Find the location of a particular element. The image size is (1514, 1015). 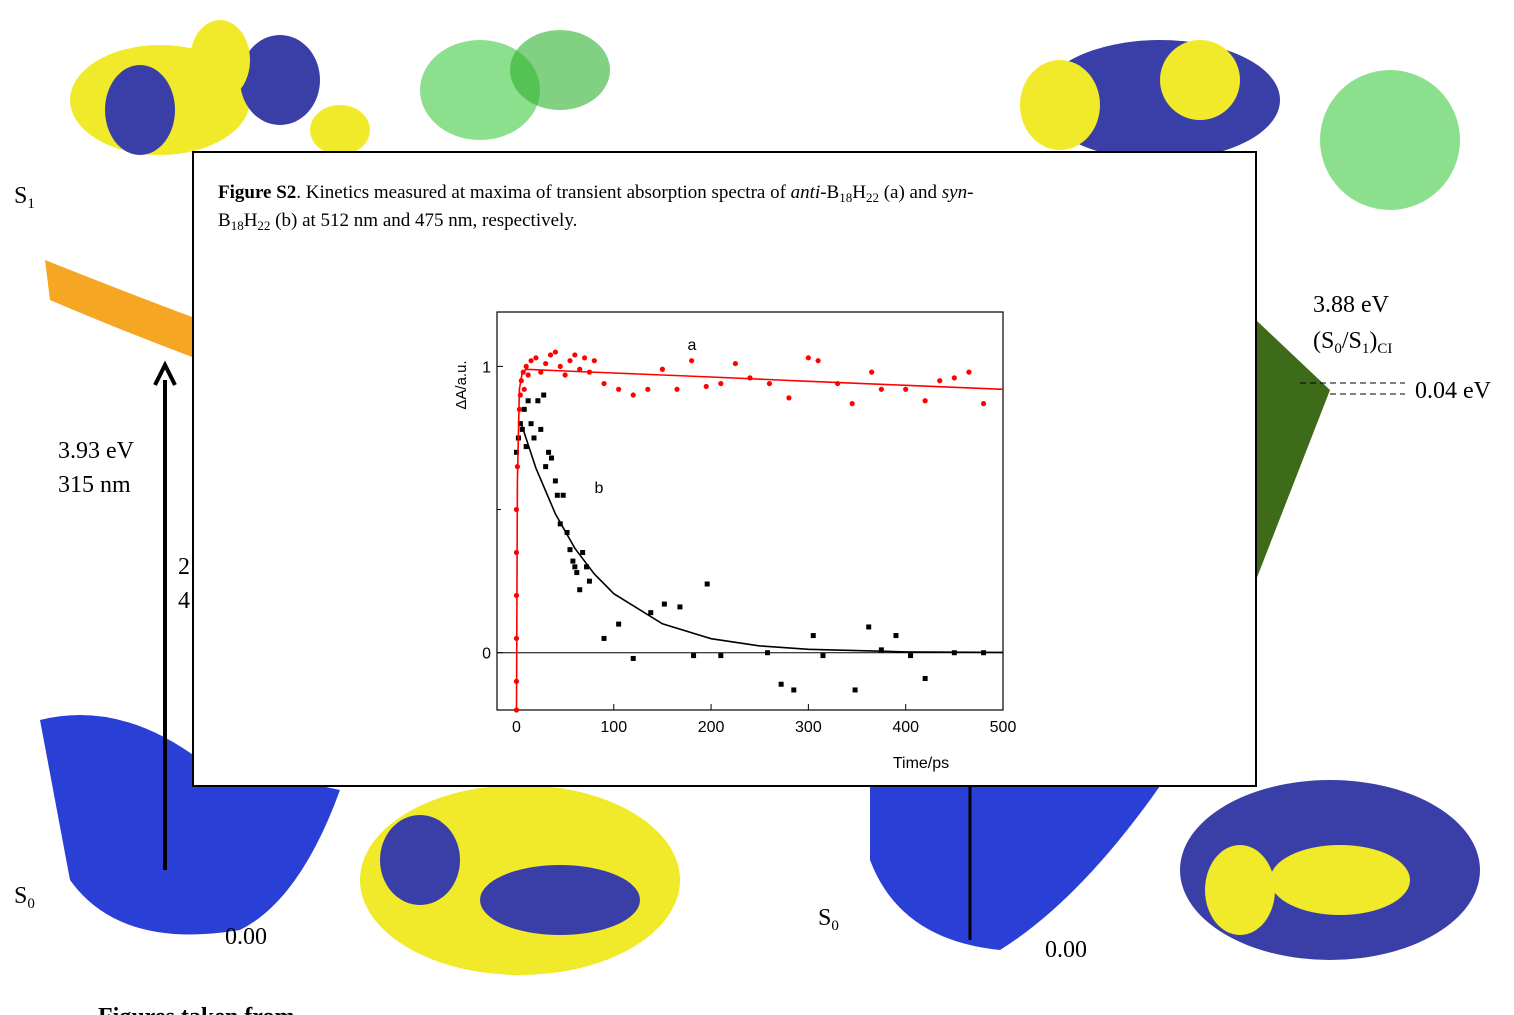

caption-part: -B is located at coordinates (829, 192).